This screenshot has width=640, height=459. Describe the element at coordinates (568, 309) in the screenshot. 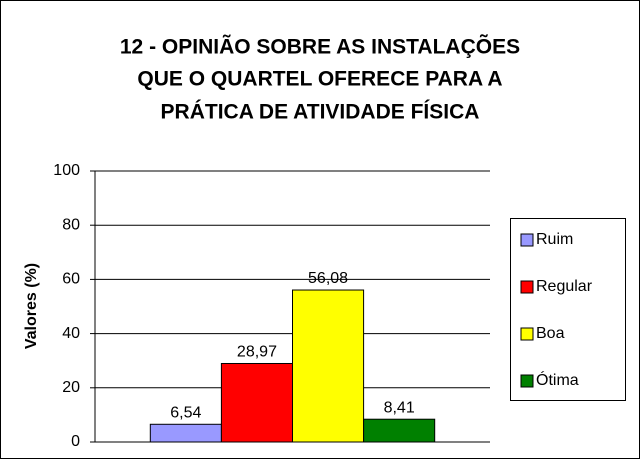

I see `legend` at that location.